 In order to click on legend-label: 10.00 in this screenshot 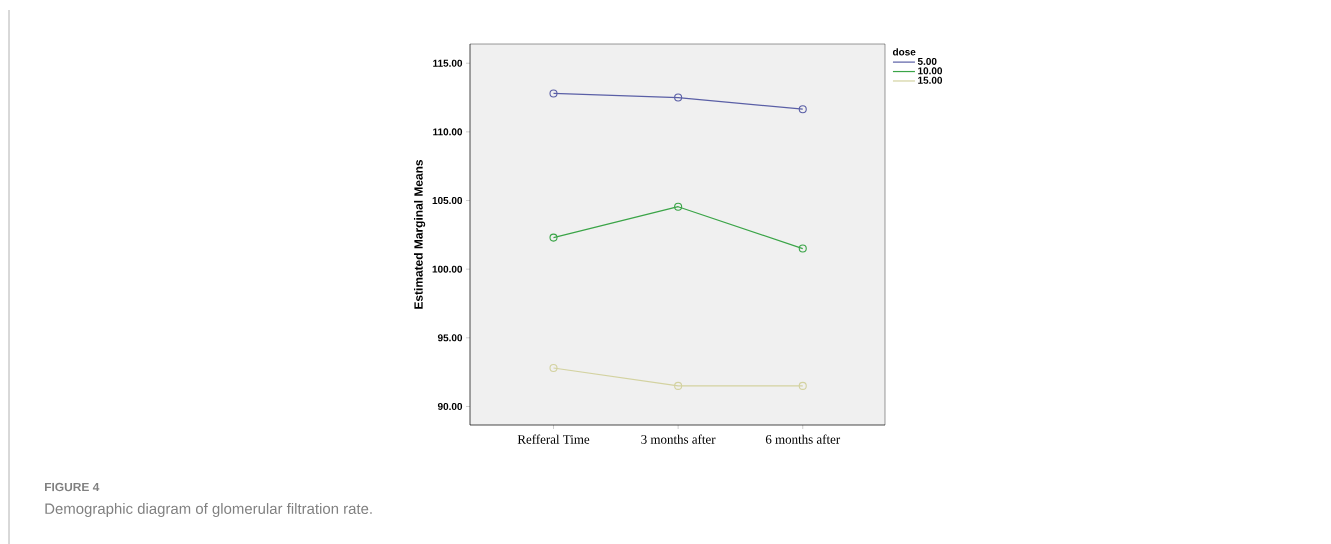, I will do `click(930, 71)`.